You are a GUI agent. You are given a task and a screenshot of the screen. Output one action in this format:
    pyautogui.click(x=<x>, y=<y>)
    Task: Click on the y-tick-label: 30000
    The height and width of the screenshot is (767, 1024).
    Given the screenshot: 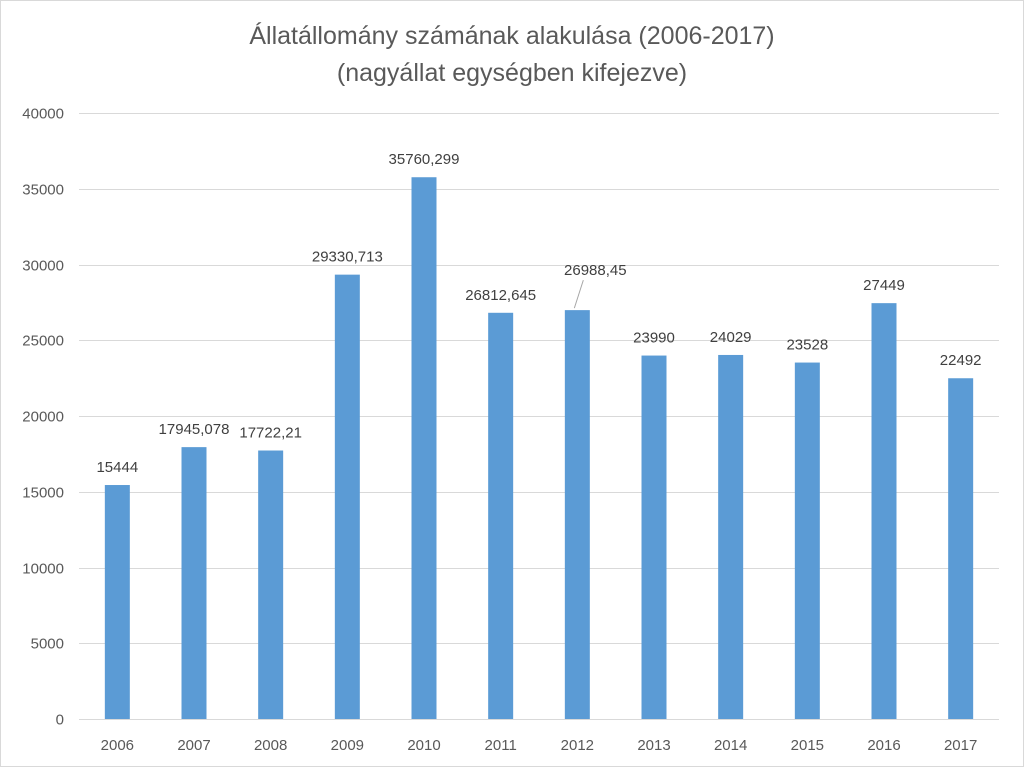 What is the action you would take?
    pyautogui.click(x=43, y=266)
    